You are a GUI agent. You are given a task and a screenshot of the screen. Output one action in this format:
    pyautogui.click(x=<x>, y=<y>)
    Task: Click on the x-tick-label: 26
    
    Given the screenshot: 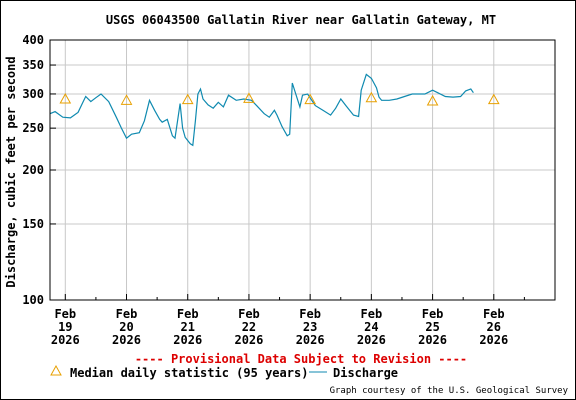 What is the action you would take?
    pyautogui.click(x=494, y=327)
    